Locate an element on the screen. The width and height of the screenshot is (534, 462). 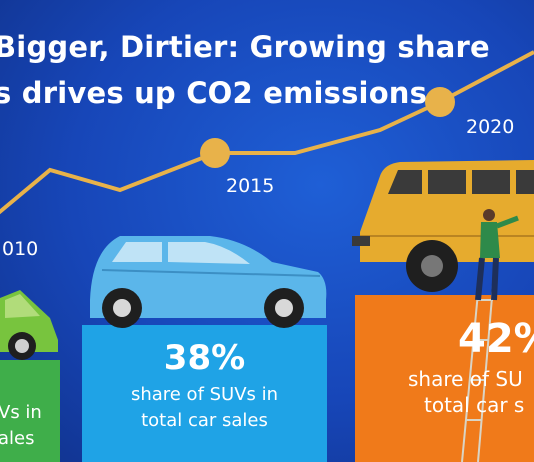
middle-stat-caption-1: share of SUVs in is located at coordinates (204, 394).